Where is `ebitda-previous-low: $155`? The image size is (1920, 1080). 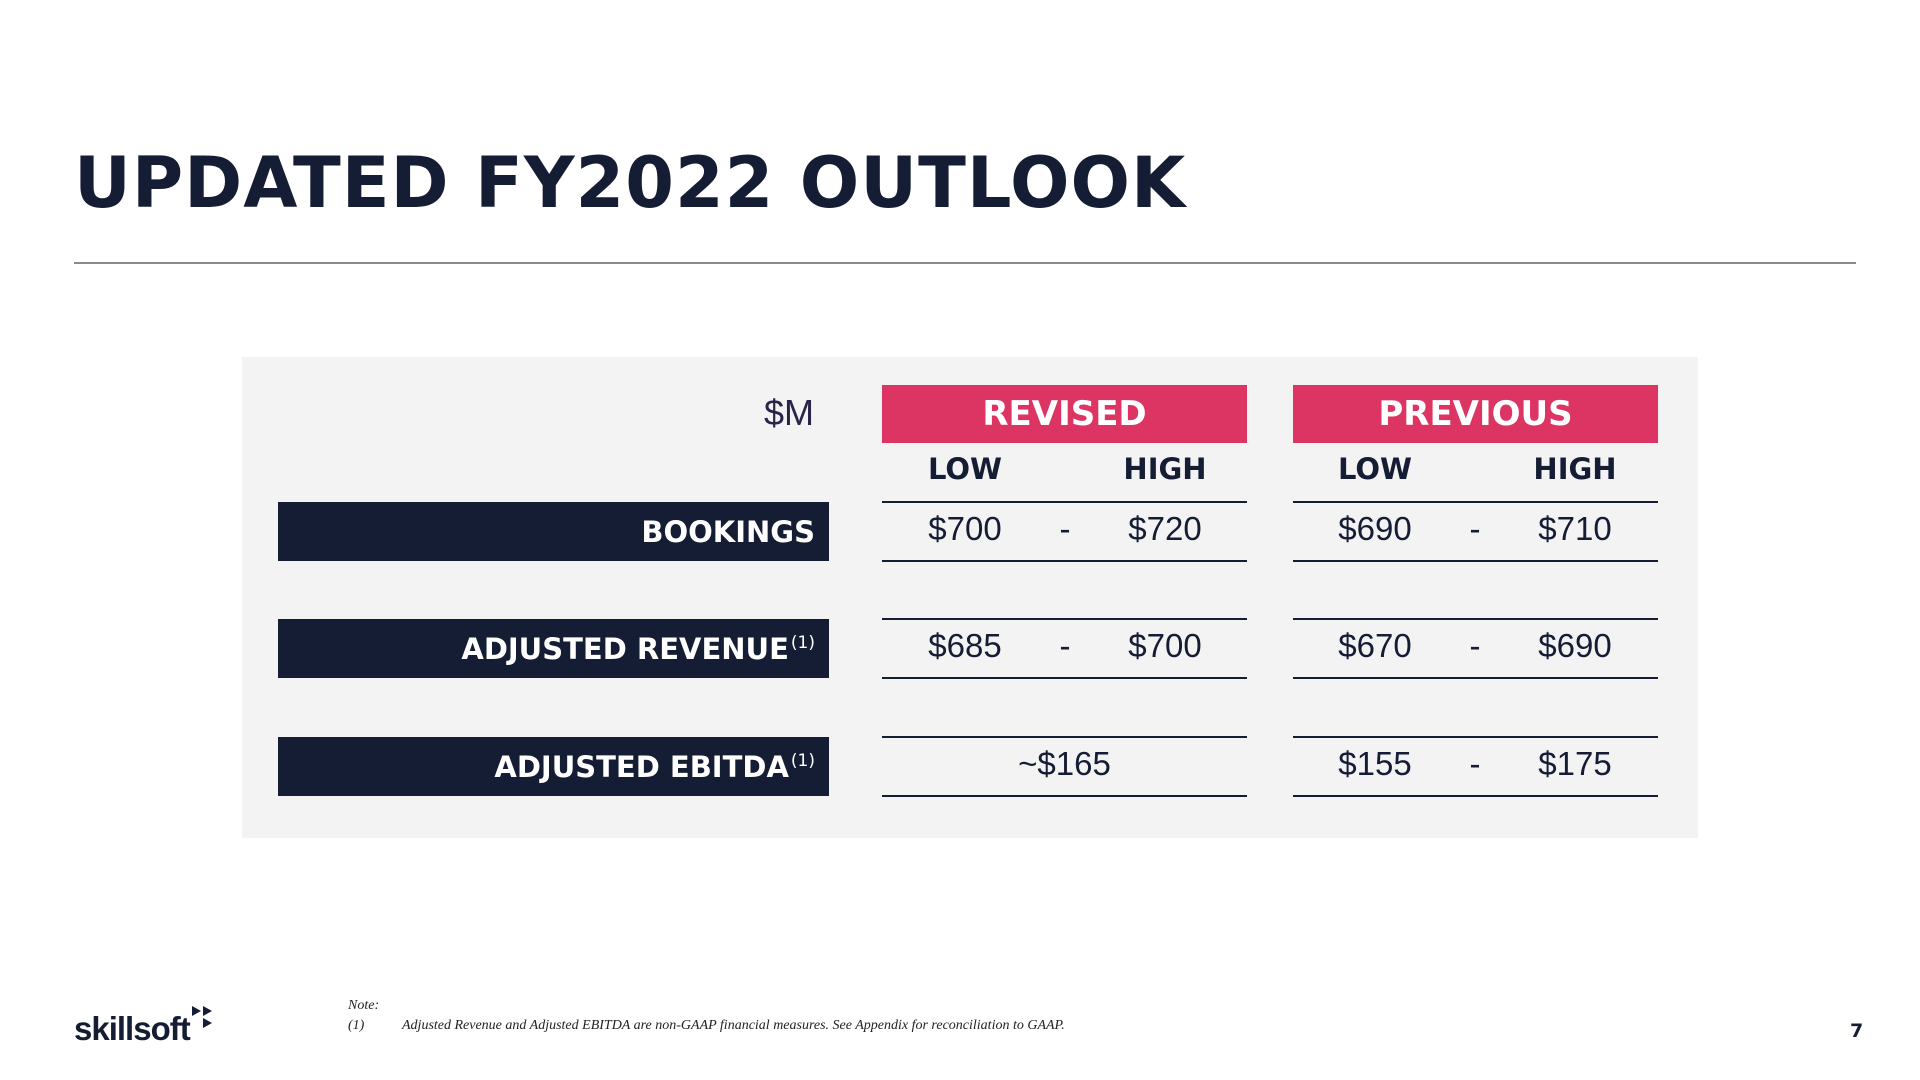
ebitda-previous-low: $155 is located at coordinates (1375, 763).